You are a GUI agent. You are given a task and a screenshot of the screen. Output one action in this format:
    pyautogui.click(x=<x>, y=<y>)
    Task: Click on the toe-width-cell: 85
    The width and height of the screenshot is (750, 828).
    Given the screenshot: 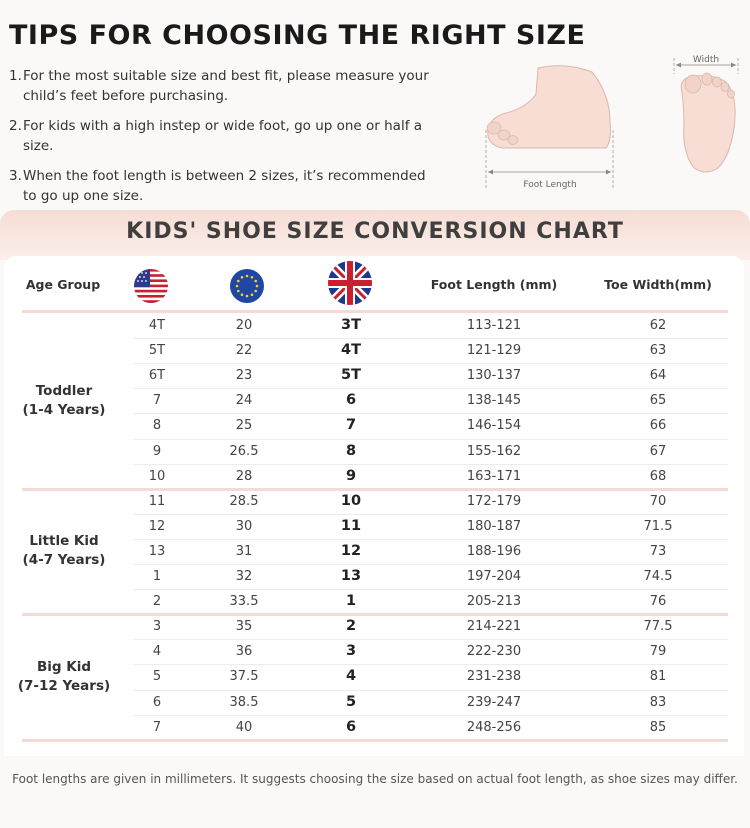 What is the action you would take?
    pyautogui.click(x=658, y=727)
    